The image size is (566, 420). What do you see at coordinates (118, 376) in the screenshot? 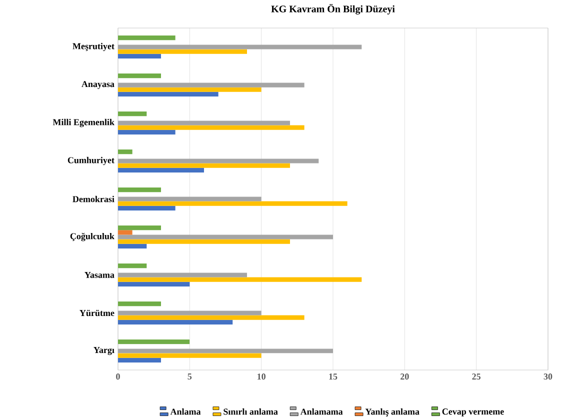
I see `x-tick-label: 0` at bounding box center [118, 376].